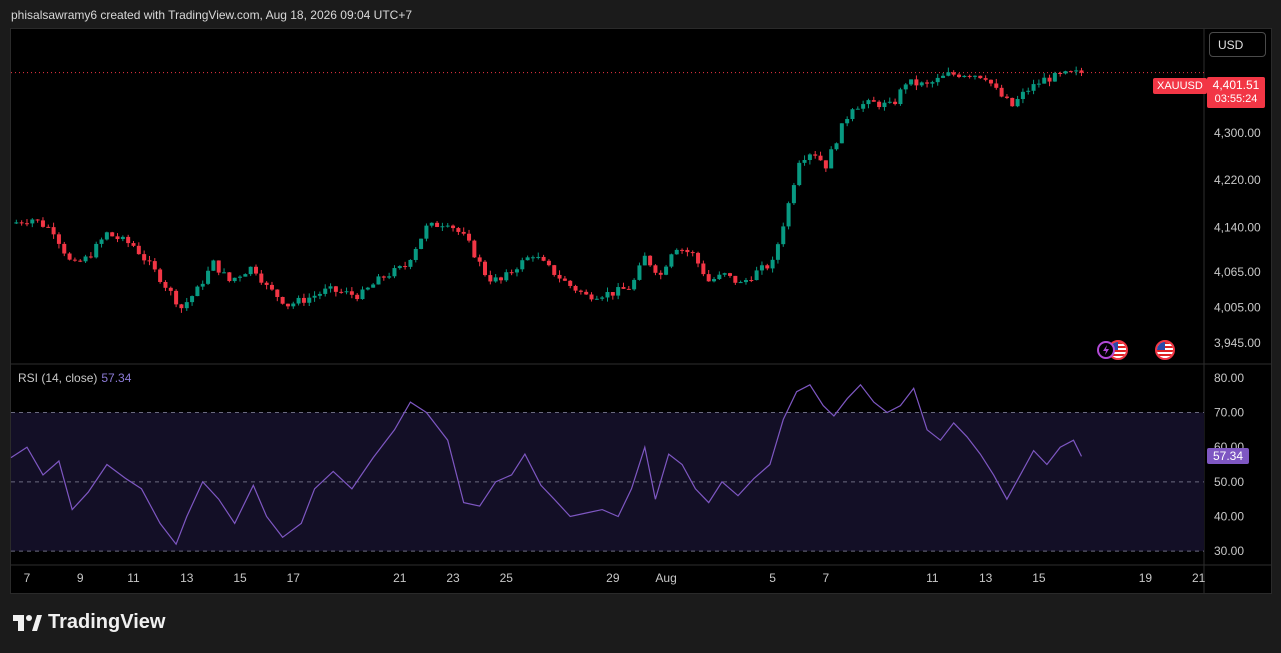 The image size is (1281, 653). Describe the element at coordinates (88, 622) in the screenshot. I see `tradingview-logo: TradingView` at that location.